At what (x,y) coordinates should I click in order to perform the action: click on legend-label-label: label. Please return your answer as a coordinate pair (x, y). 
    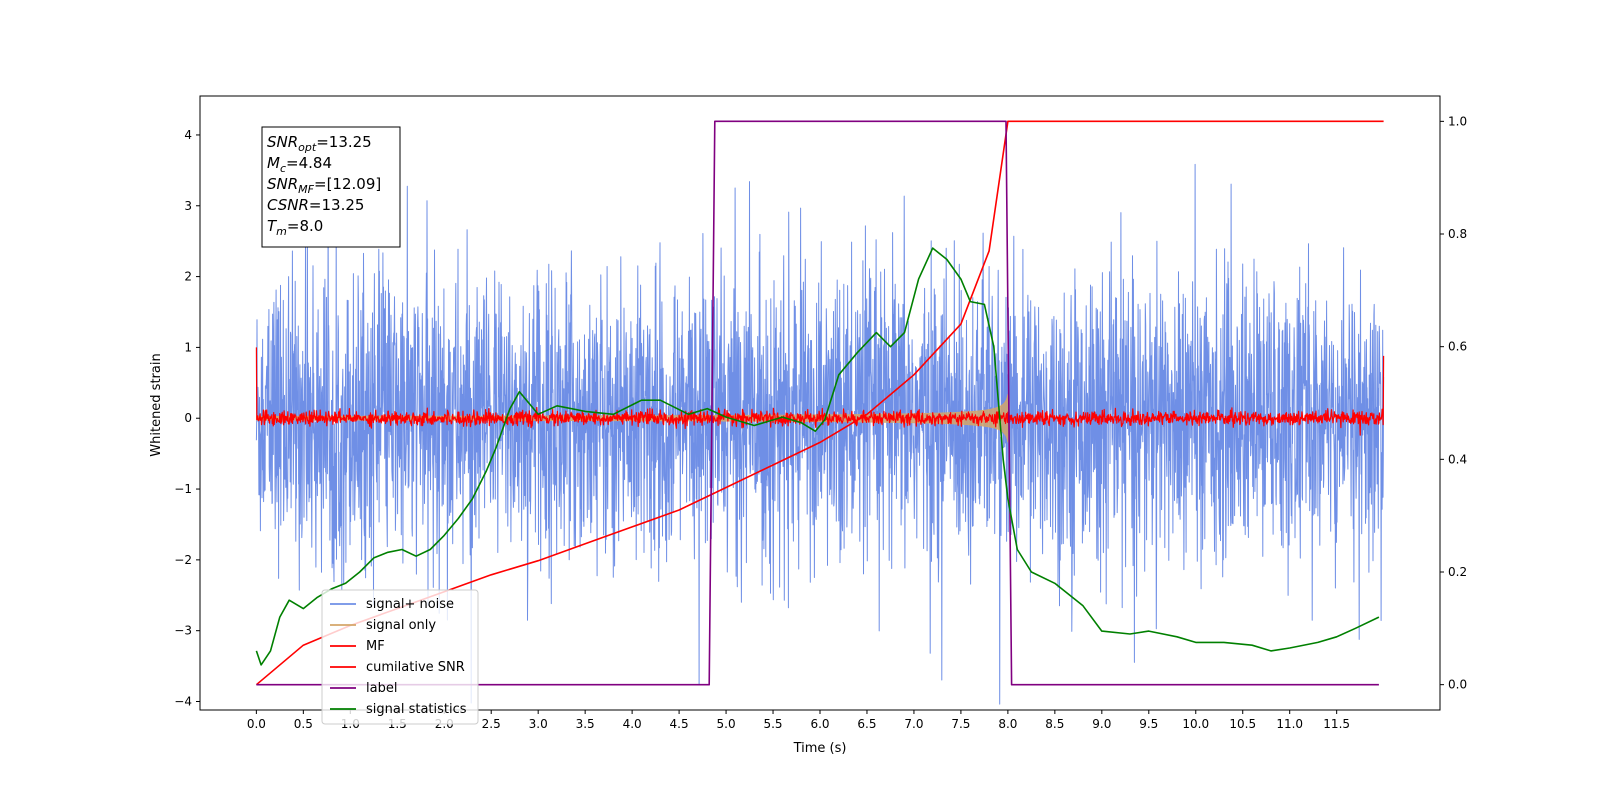
    Looking at the image, I should click on (381, 688).